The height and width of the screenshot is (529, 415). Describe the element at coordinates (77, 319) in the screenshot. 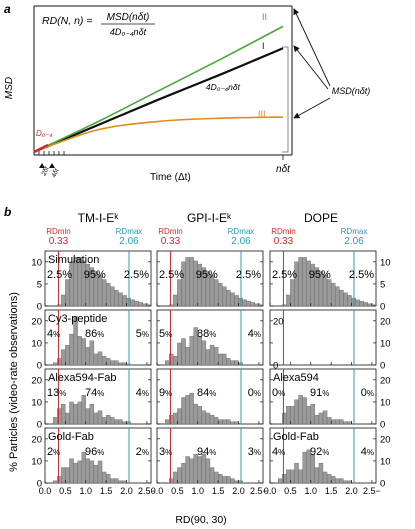

I see `row-label: Cy3-peptide` at that location.